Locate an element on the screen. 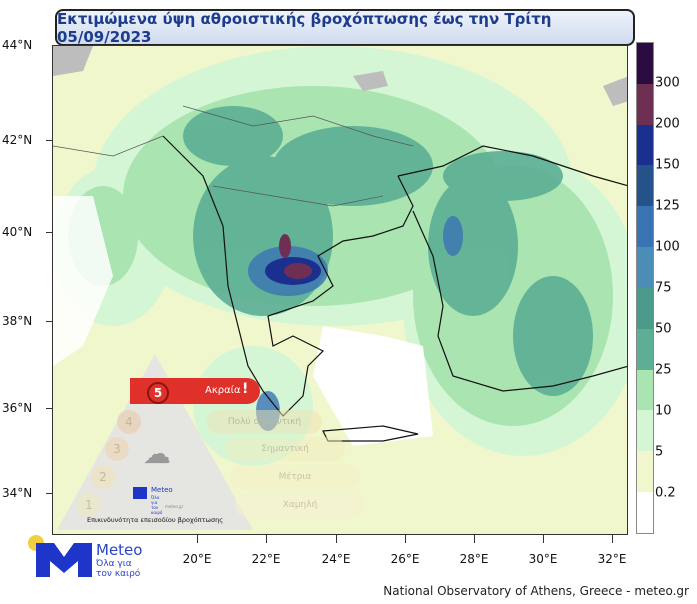  colorbar-label: 150 is located at coordinates (667, 165).